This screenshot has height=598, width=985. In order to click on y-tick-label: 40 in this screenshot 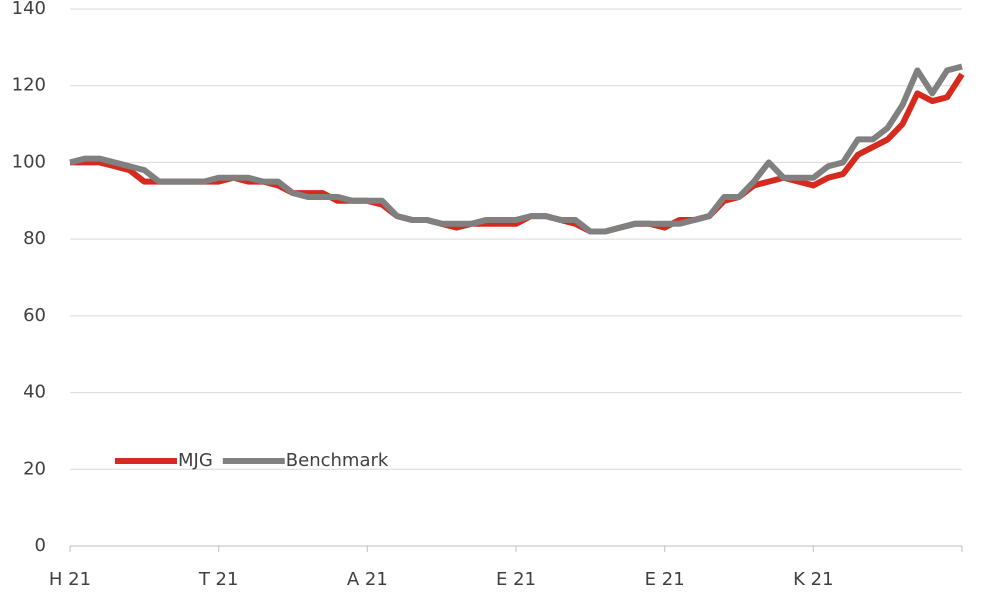, I will do `click(34, 392)`.